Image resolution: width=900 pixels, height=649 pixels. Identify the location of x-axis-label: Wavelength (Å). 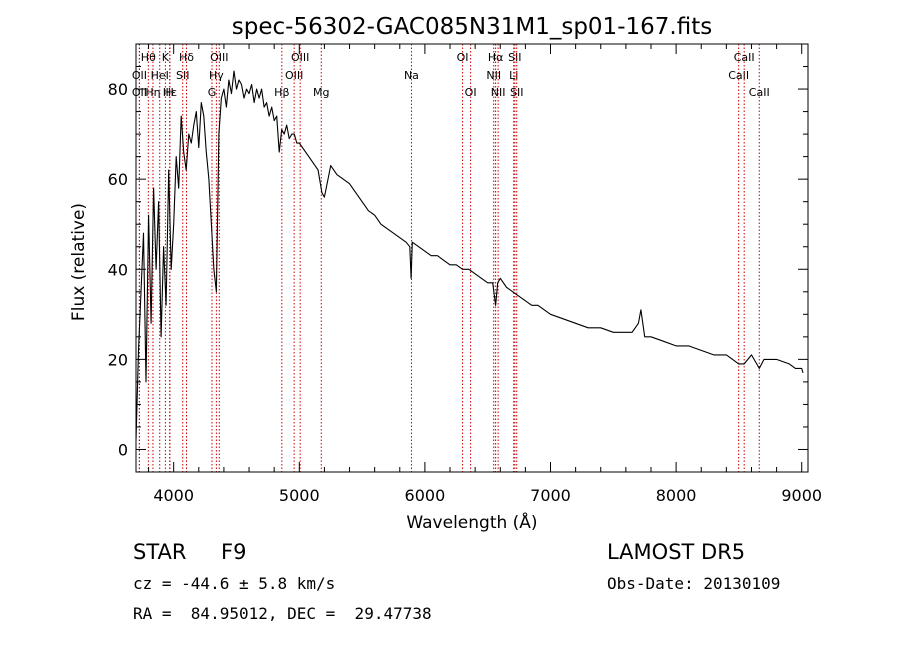
(471, 522).